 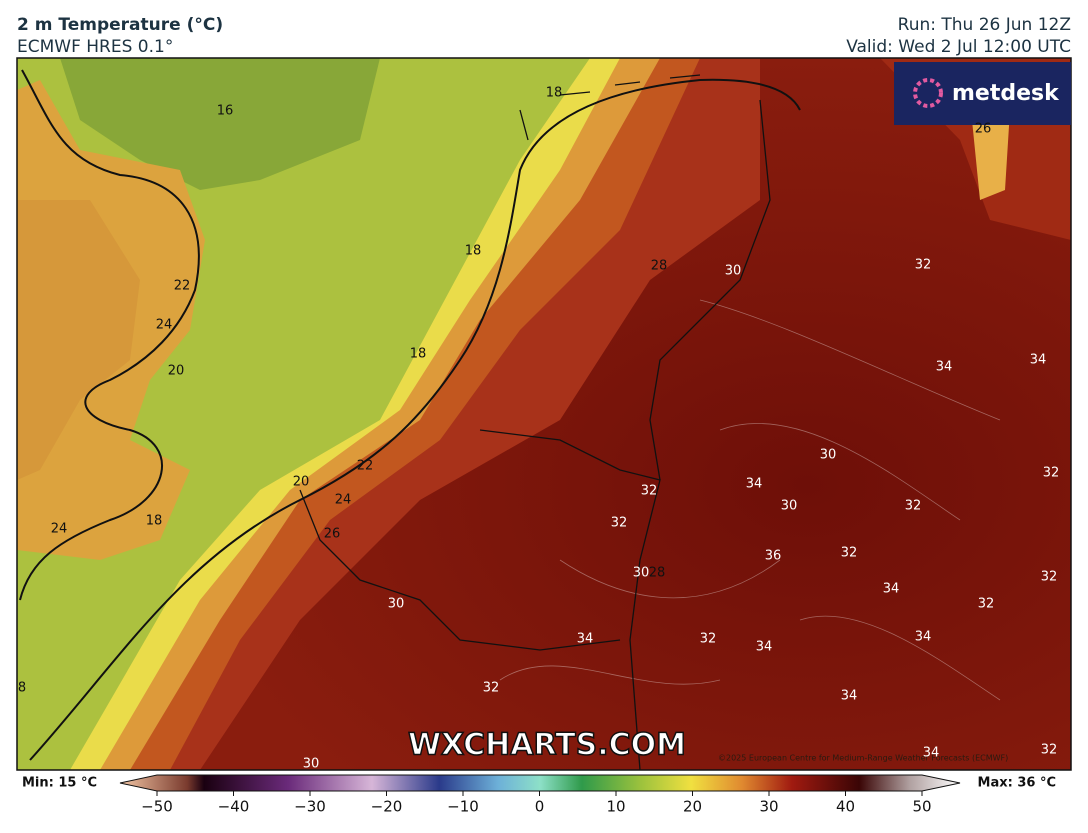 I want to click on metdesk-logo: metdesk, so click(x=982, y=93).